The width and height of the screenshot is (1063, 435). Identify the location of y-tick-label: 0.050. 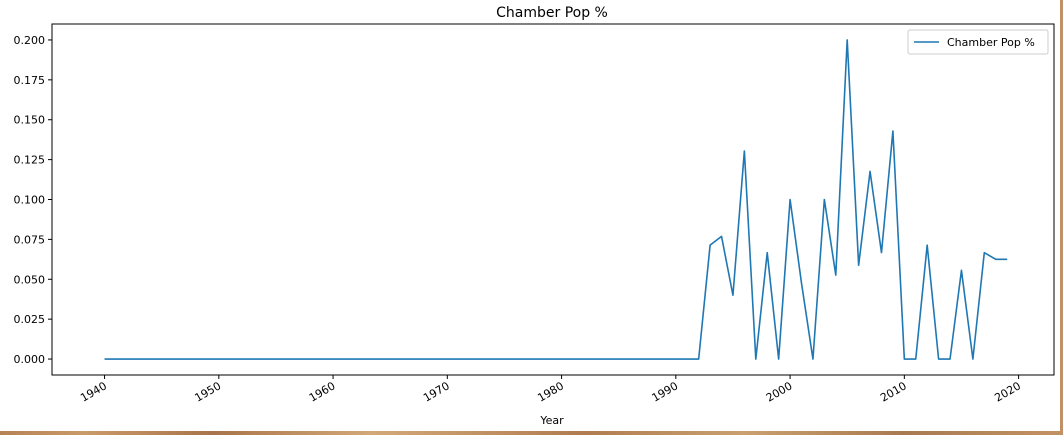
(30, 279).